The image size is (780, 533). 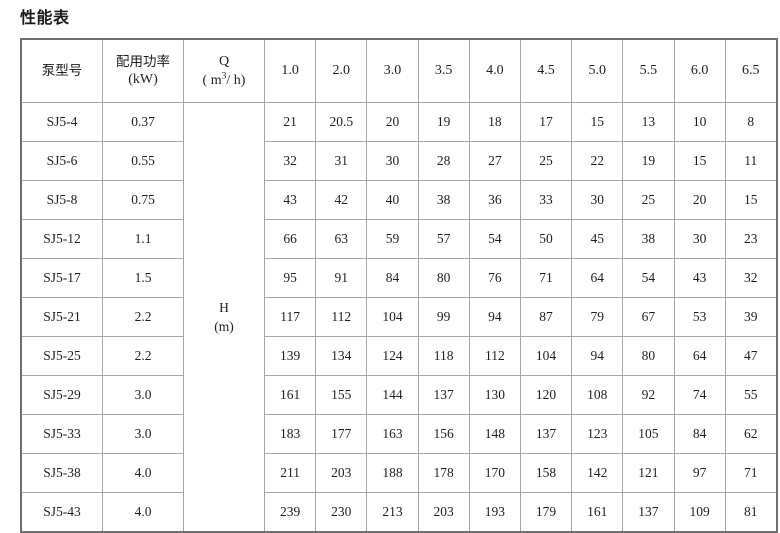 What do you see at coordinates (751, 70) in the screenshot?
I see `header-flow-rate-value: 6.5` at bounding box center [751, 70].